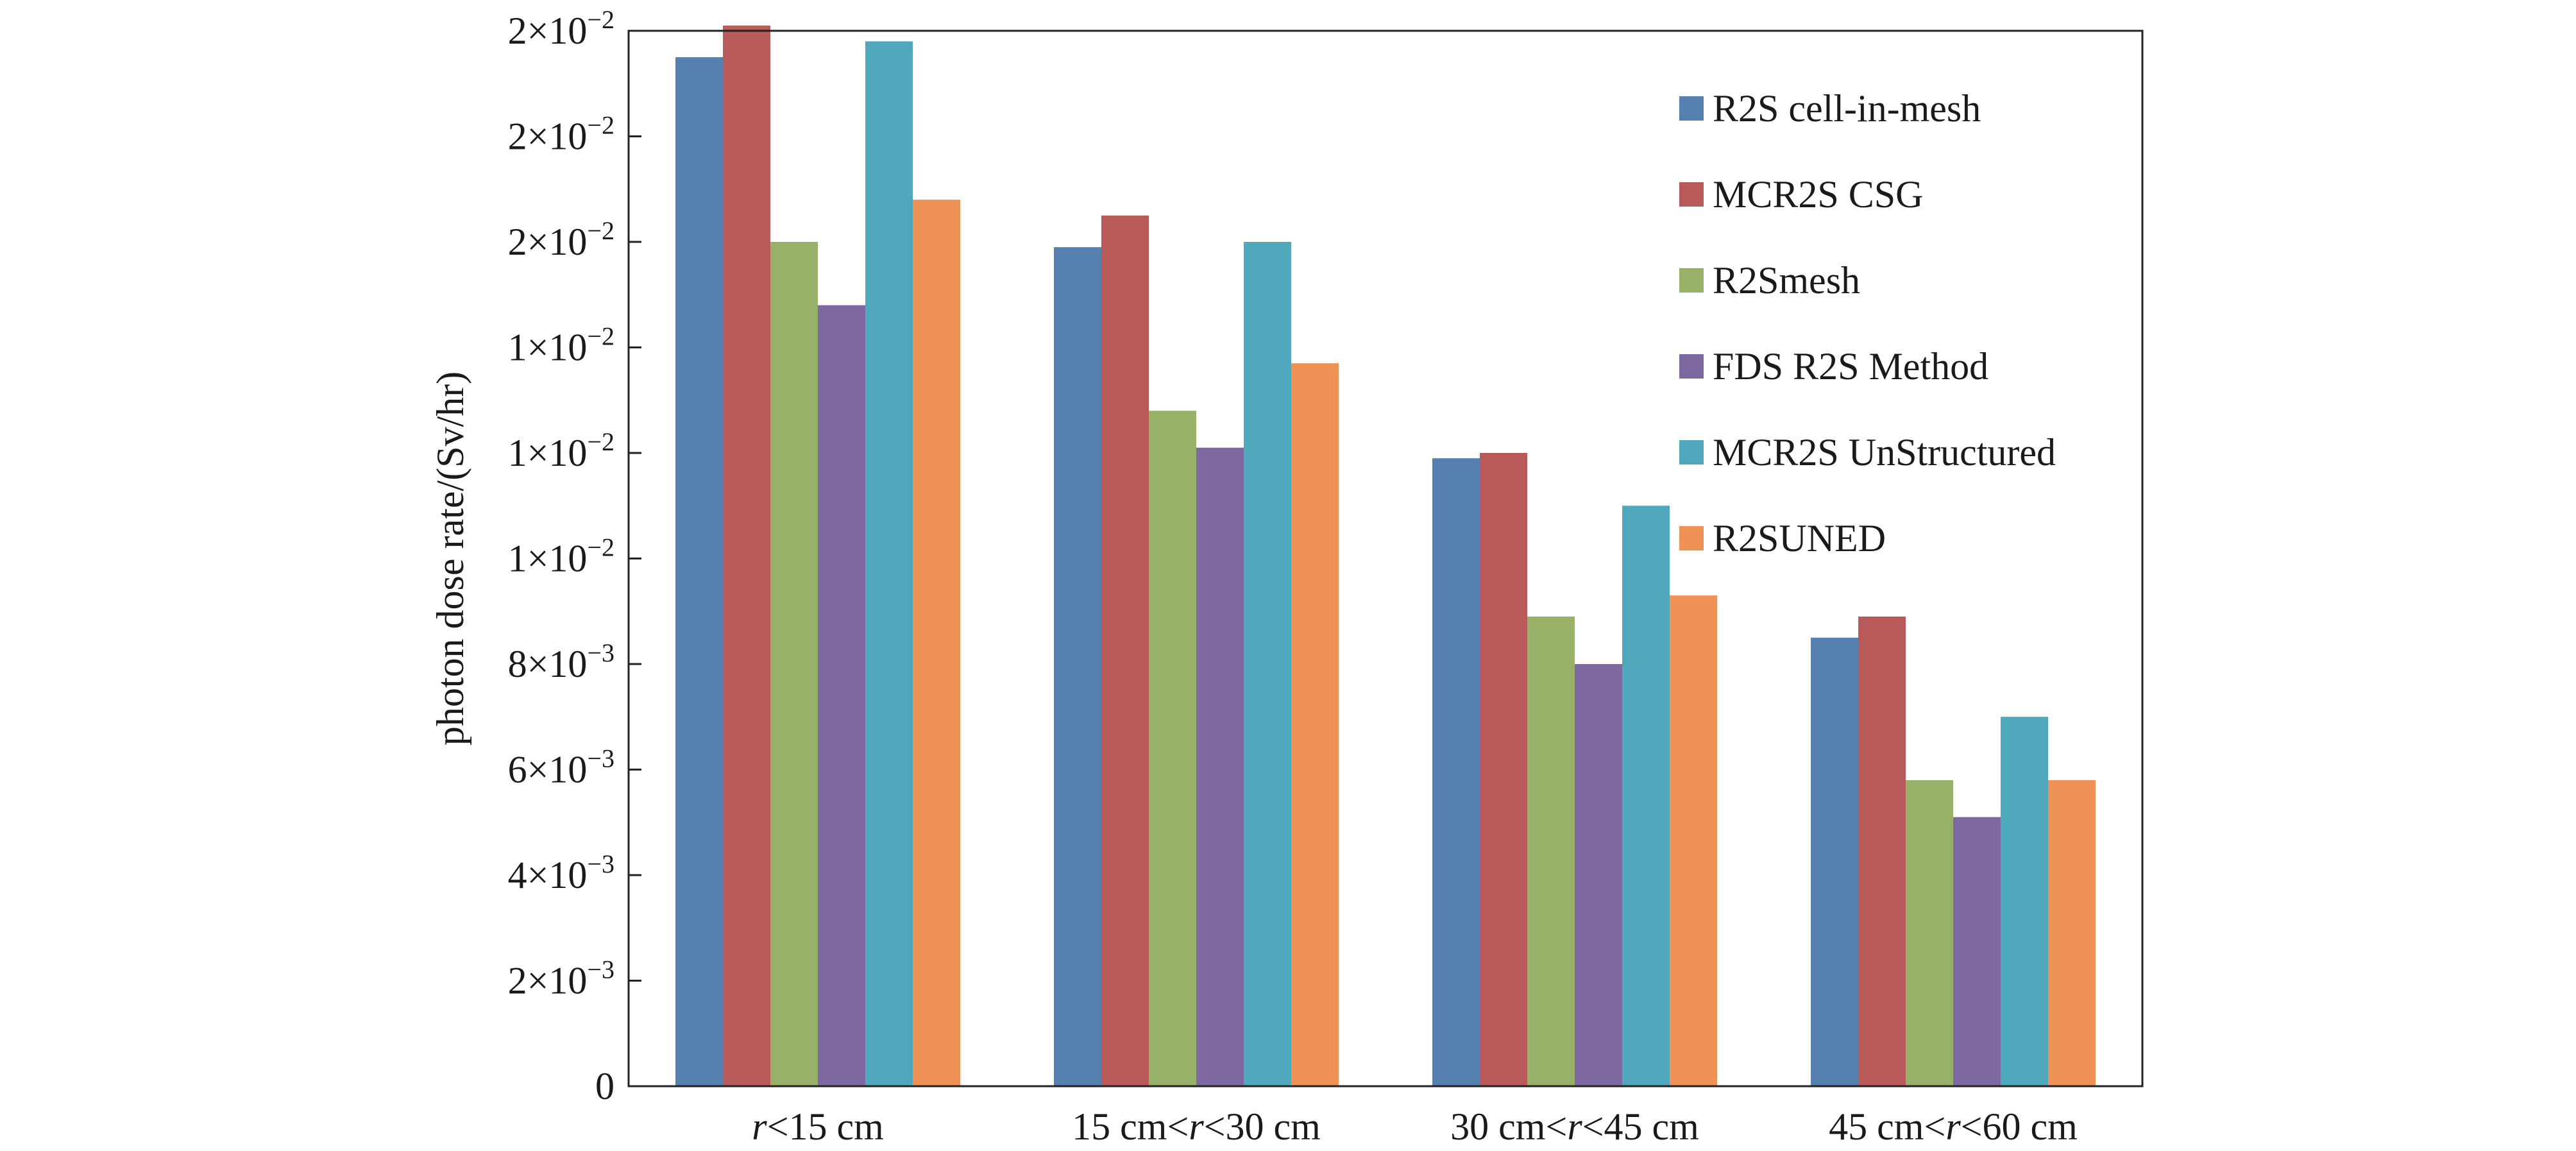 The width and height of the screenshot is (2576, 1151). I want to click on y-tick-label-0: 0, so click(604, 1086).